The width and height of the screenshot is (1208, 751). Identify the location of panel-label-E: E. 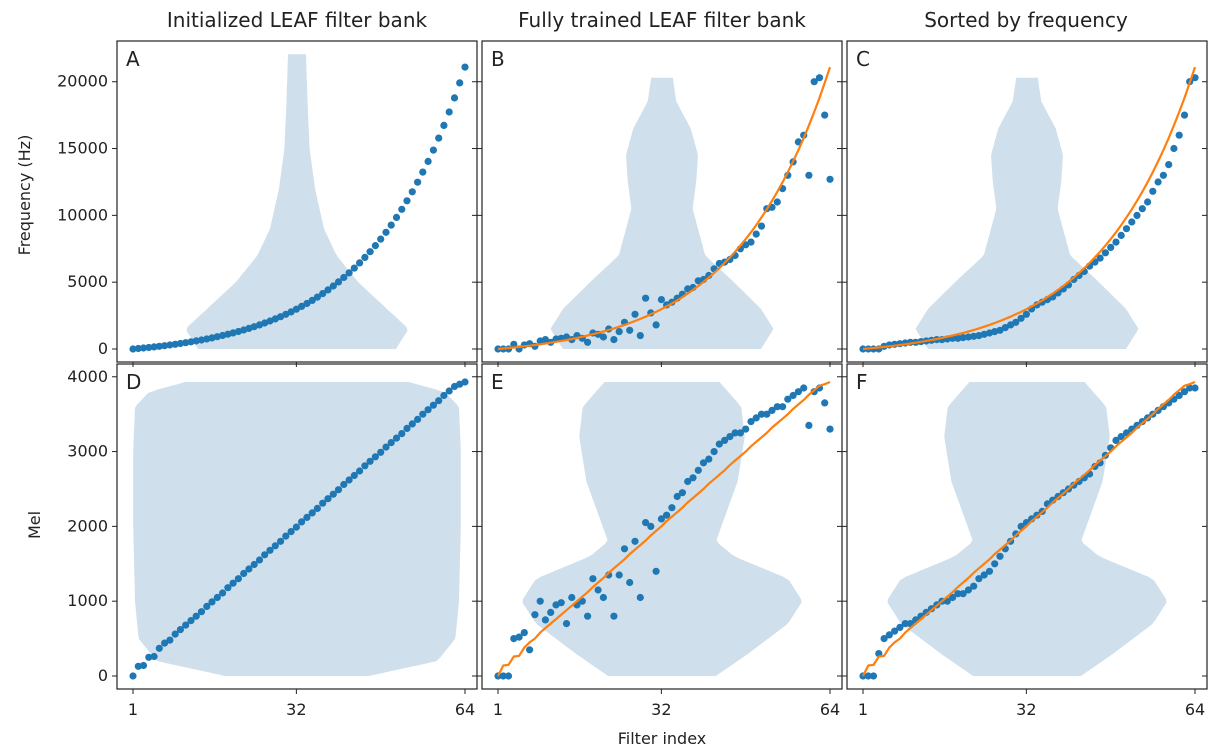
(497, 382).